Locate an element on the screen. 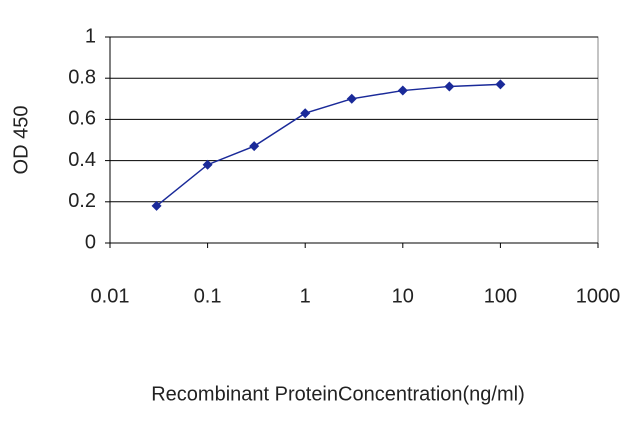 The width and height of the screenshot is (640, 427). x-tick-label: 0.1 is located at coordinates (208, 296).